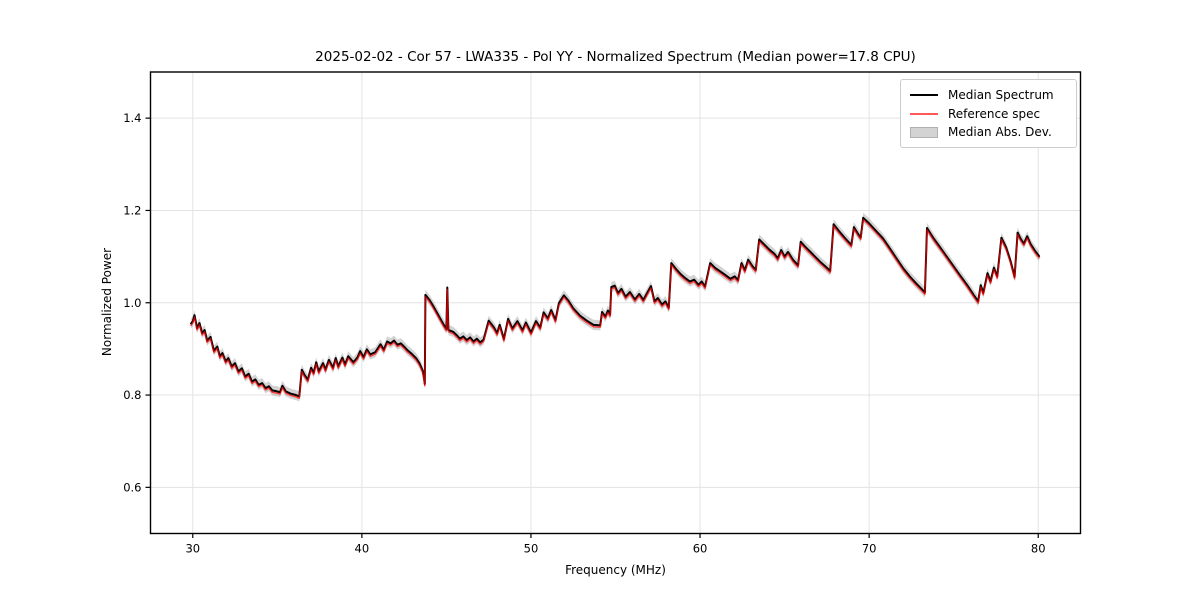 This screenshot has width=1200, height=600. What do you see at coordinates (132, 118) in the screenshot?
I see `y-tick-label: 1.4` at bounding box center [132, 118].